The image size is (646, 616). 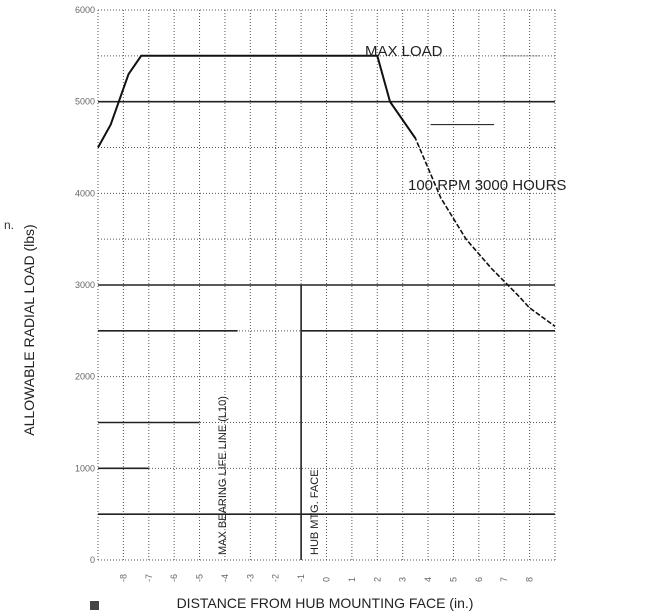 I want to click on y-tick-label: 4000, so click(x=85, y=193).